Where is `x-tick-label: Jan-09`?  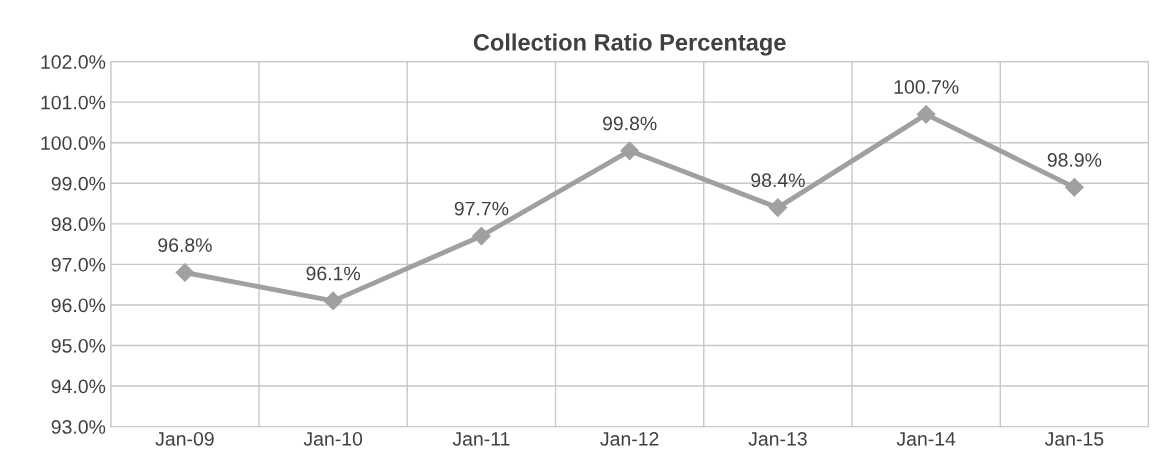
x-tick-label: Jan-09 is located at coordinates (184, 438).